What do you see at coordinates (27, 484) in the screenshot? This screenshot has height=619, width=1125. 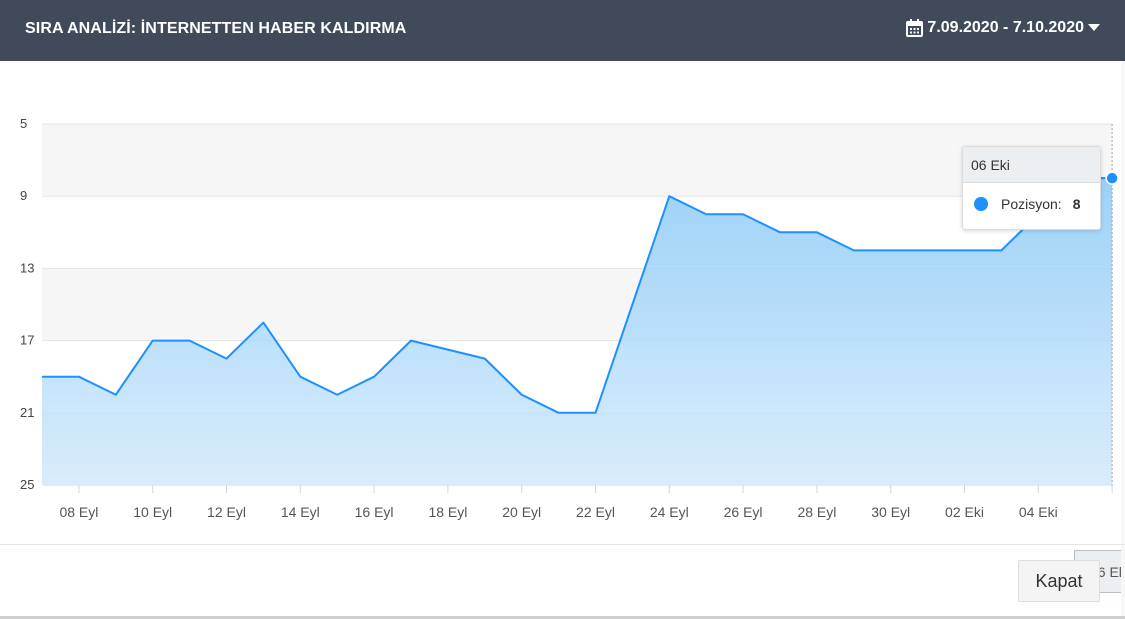 I see `y-tick-label: 25` at bounding box center [27, 484].